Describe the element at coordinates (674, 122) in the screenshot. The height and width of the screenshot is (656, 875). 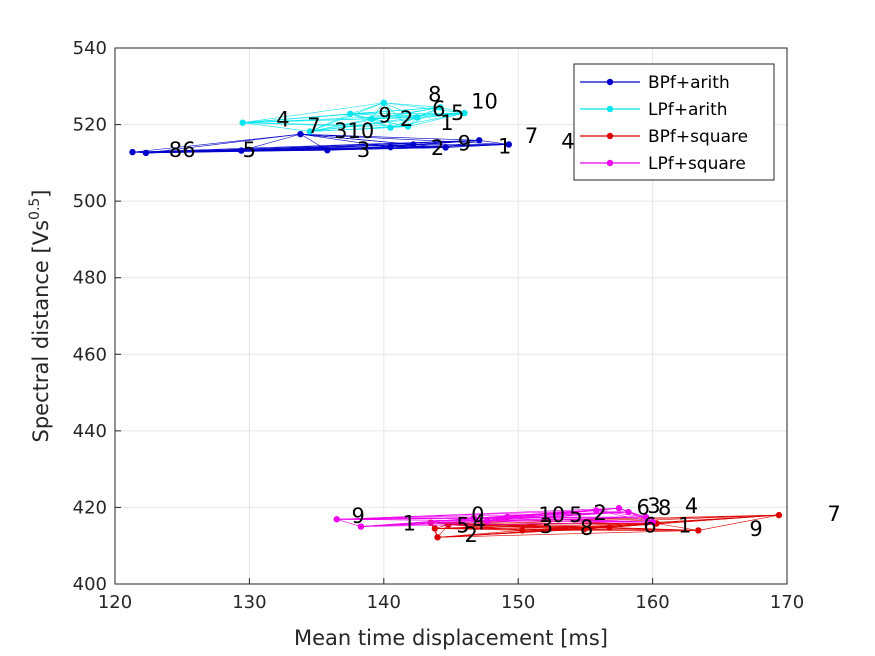
I see `legend: BPf+arith LPf+arith BPf+square LPf+square` at that location.